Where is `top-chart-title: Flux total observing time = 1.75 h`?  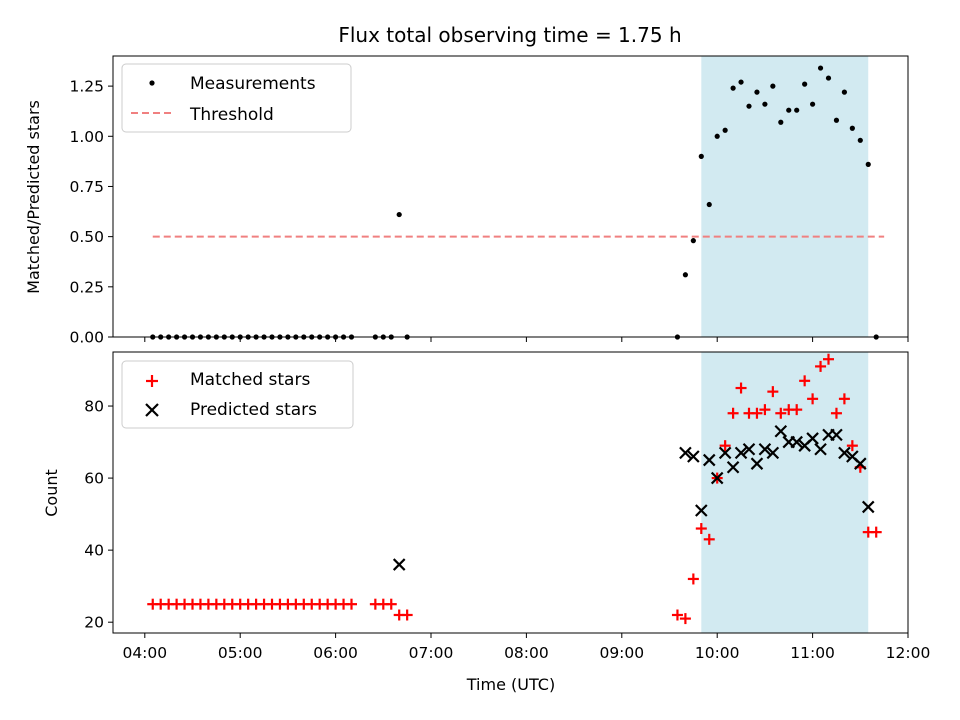
top-chart-title: Flux total observing time = 1.75 h is located at coordinates (509, 35).